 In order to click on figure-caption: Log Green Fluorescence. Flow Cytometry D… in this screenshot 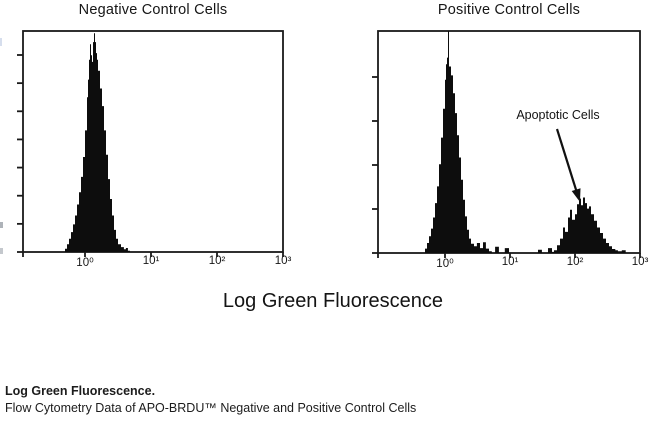, I will do `click(210, 400)`.